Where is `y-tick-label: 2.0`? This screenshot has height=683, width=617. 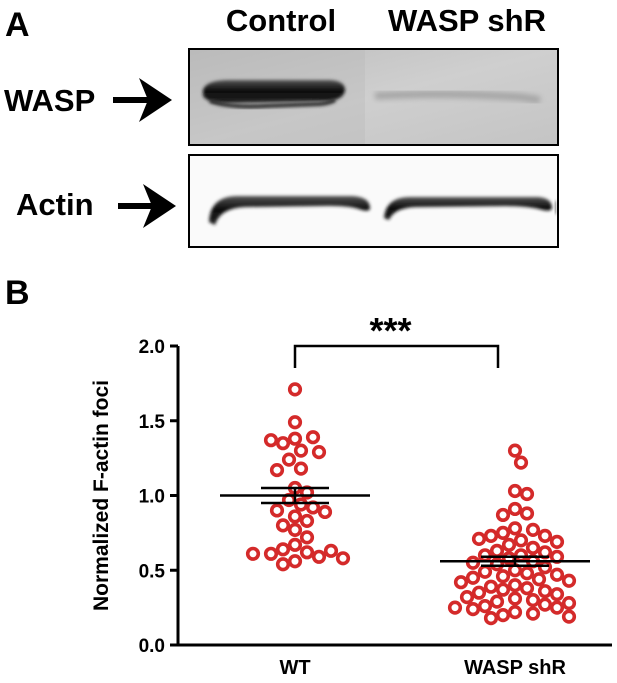 y-tick-label: 2.0 is located at coordinates (152, 347).